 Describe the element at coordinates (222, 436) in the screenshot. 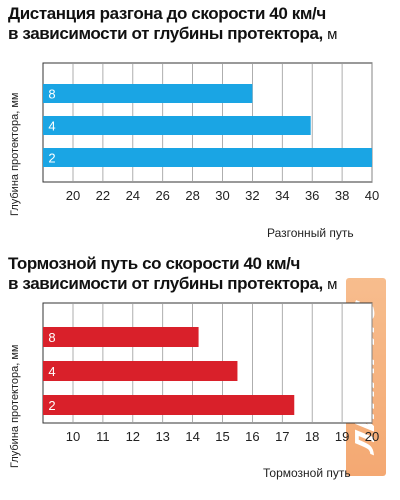

I see `chart2-x-tick-label: 15` at that location.